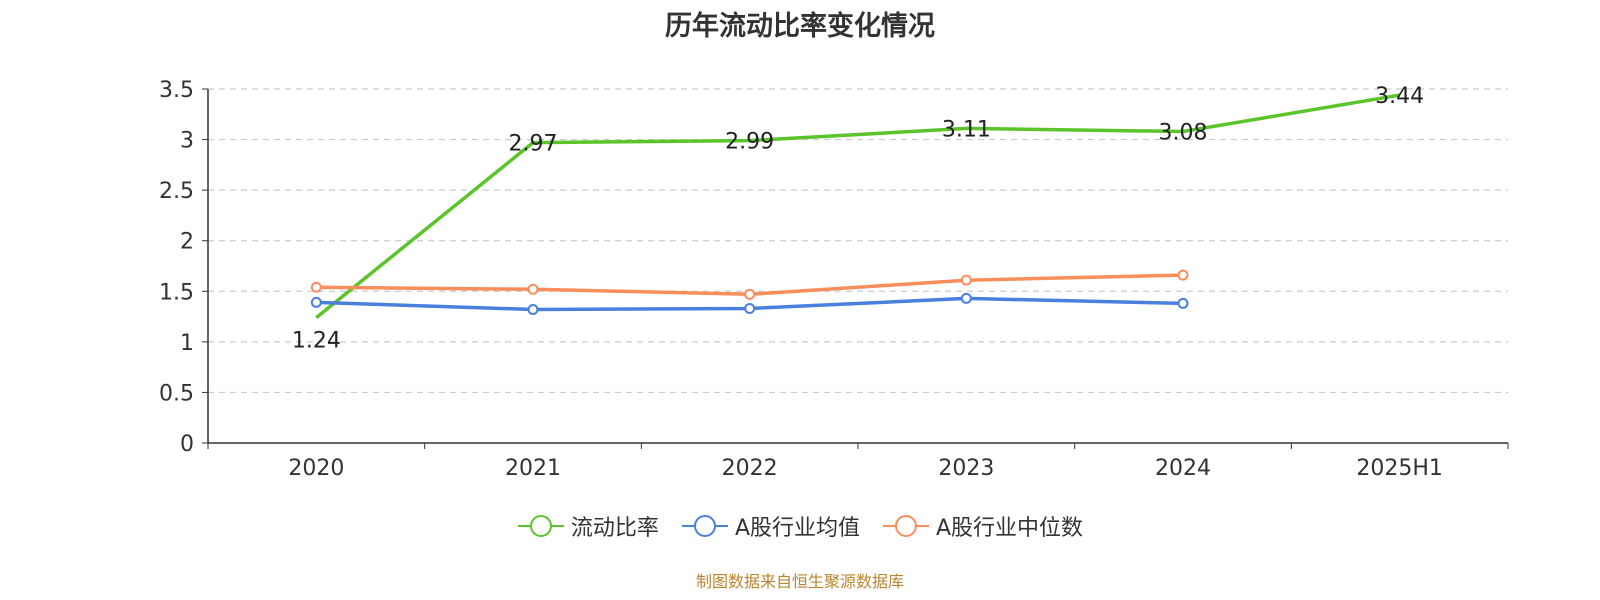 The width and height of the screenshot is (1600, 600). Describe the element at coordinates (966, 129) in the screenshot. I see `data-label: 3.11` at that location.